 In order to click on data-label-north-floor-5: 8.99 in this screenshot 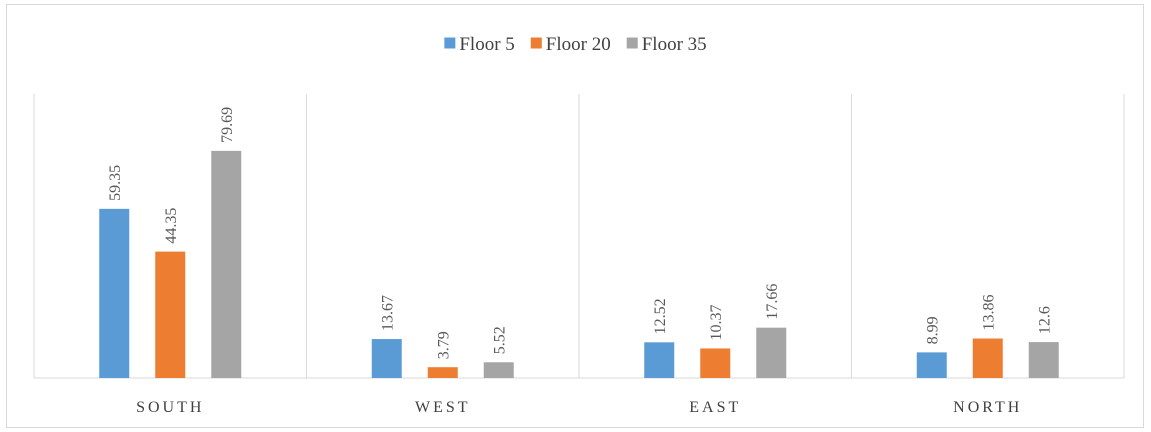, I will do `click(932, 330)`.